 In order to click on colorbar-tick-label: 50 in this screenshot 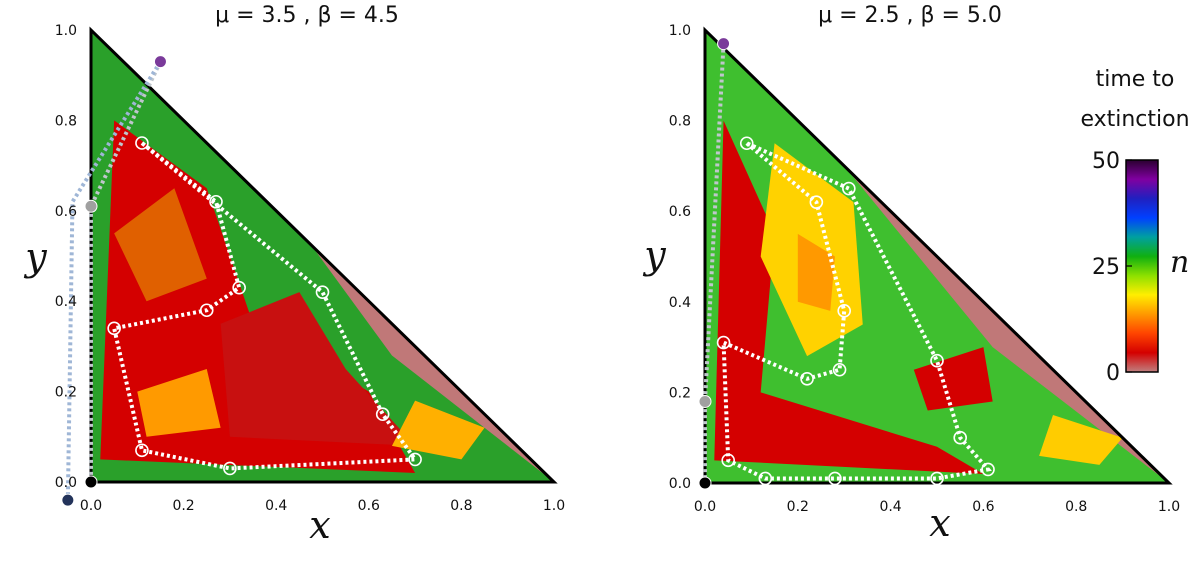, I will do `click(1106, 161)`.